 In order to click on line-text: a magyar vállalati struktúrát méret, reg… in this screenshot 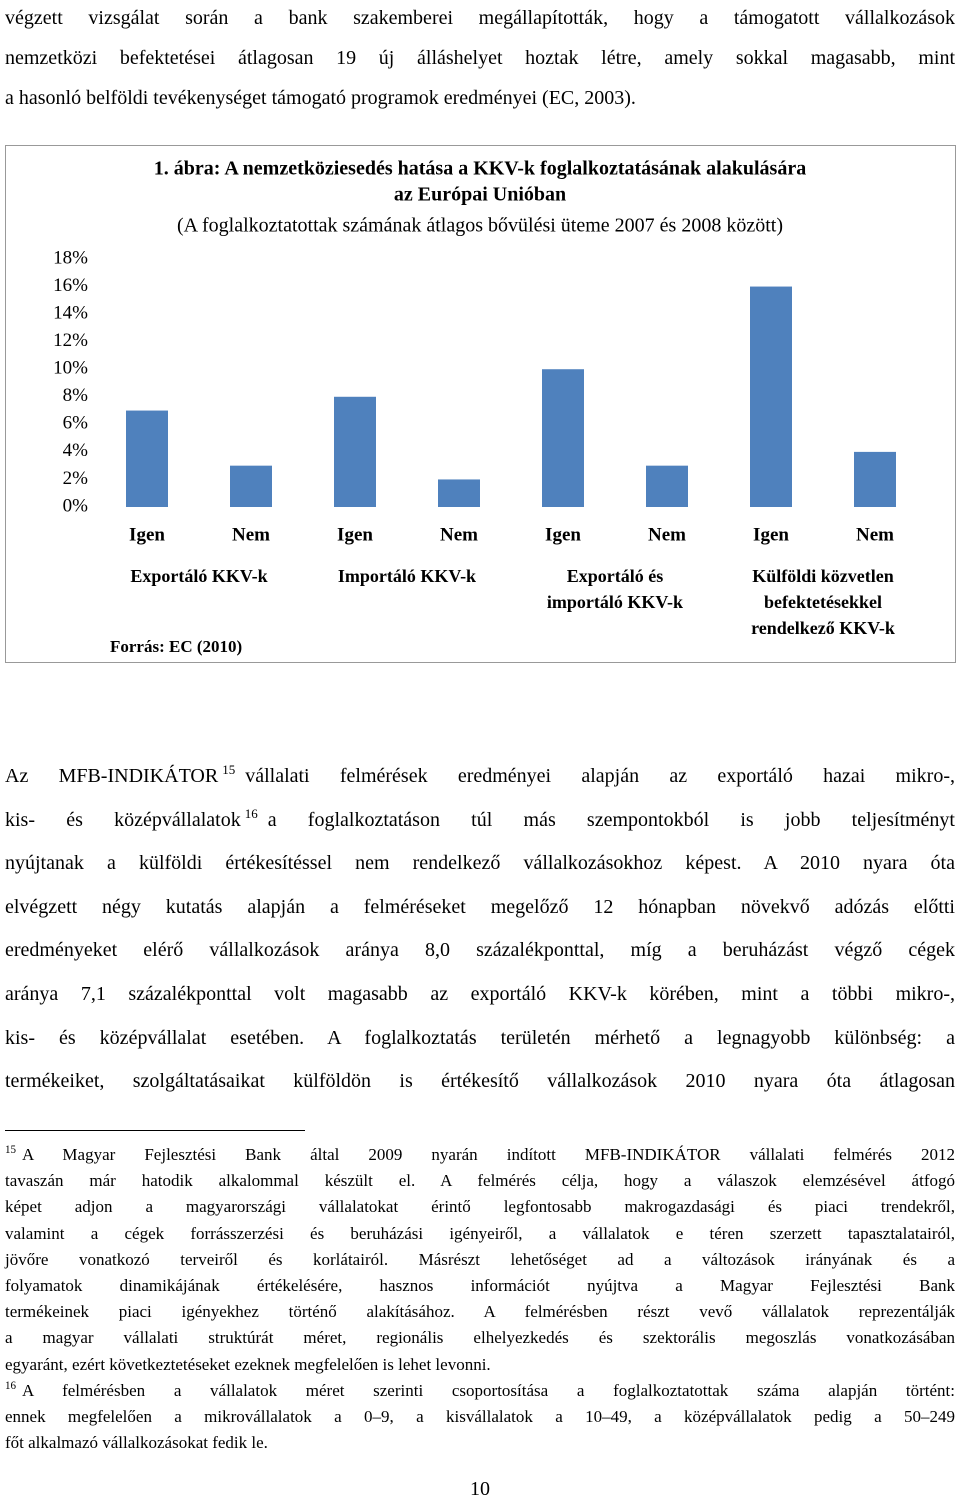, I will do `click(480, 1338)`.